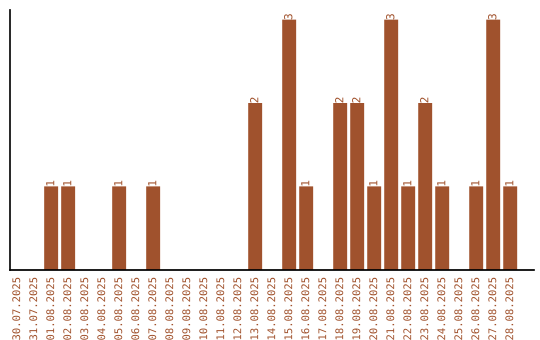 The height and width of the screenshot is (340, 540). What do you see at coordinates (152, 309) in the screenshot?
I see `x-tick-label: 07.08.2025` at bounding box center [152, 309].